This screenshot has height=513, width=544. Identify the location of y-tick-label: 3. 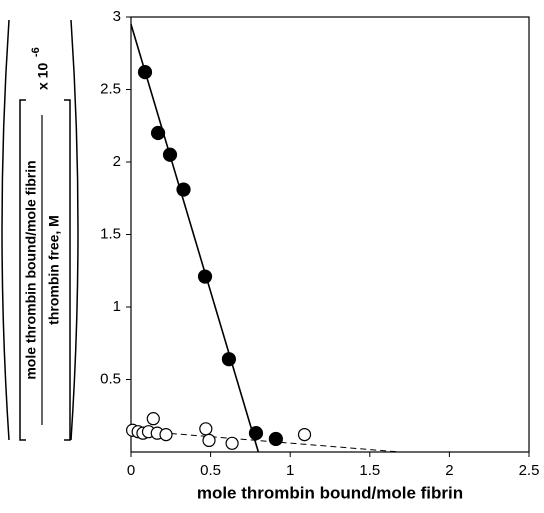
(117, 16).